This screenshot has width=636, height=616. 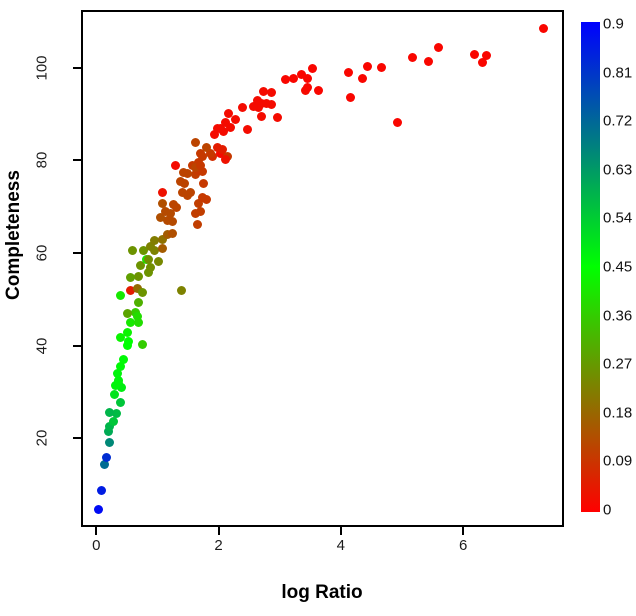 I want to click on colorbar-tick-label: 0.81, so click(x=618, y=73).